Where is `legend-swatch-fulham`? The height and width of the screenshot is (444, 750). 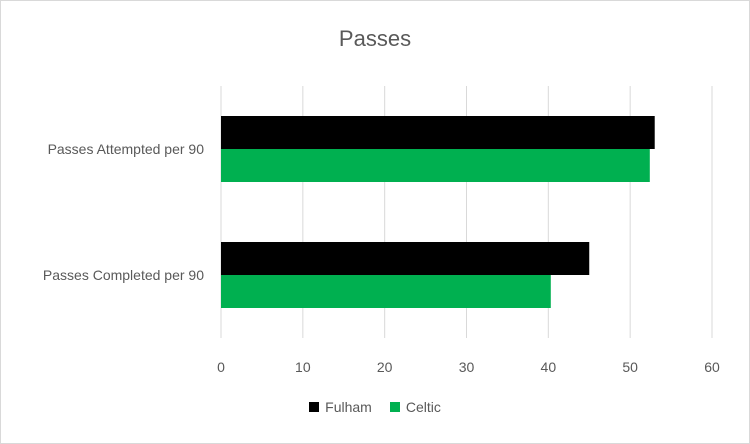
legend-swatch-fulham is located at coordinates (314, 407).